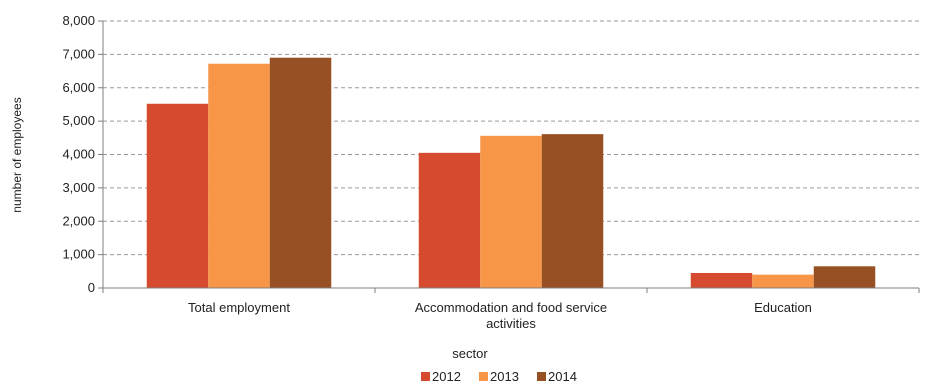  I want to click on x-tick-label: Accommodation and food service, so click(511, 307).